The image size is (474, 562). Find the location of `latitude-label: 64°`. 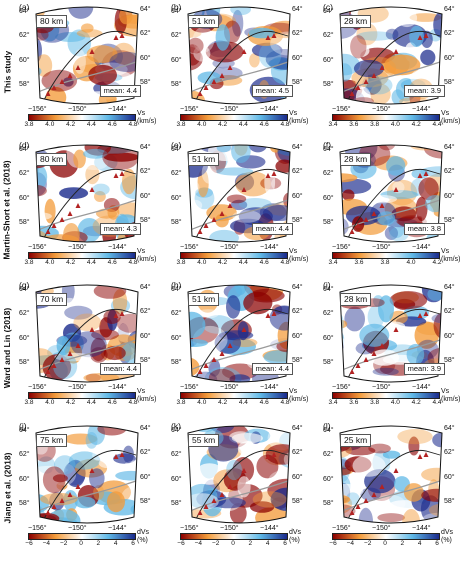

latitude-label: 64° is located at coordinates (24, 289).